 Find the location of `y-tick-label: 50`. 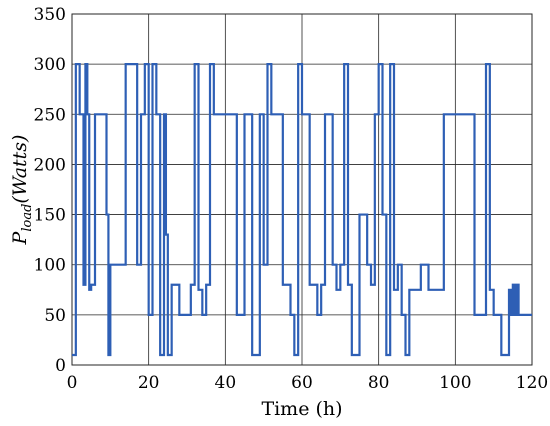

y-tick-label: 50 is located at coordinates (55, 316).